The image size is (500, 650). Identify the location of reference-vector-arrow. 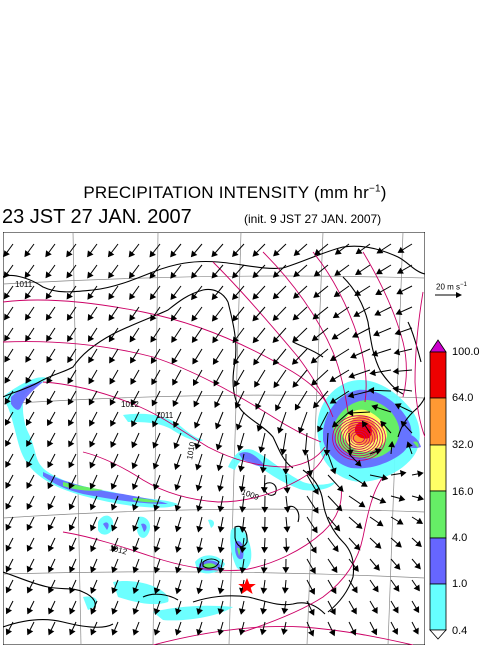
(448, 295).